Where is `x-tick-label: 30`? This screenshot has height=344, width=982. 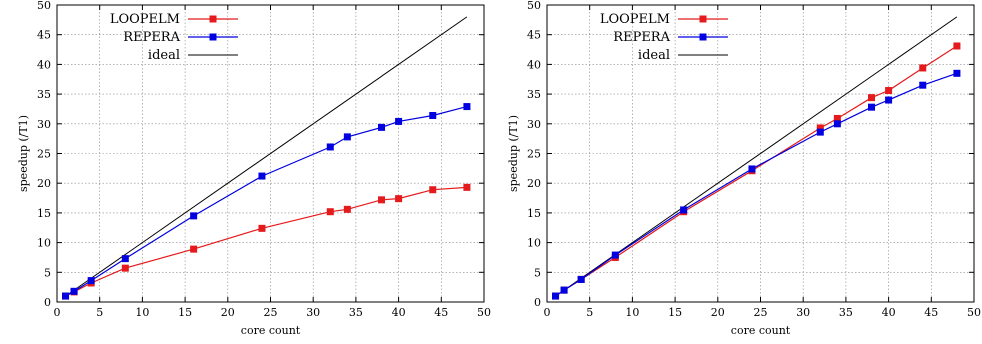 x-tick-label: 30 is located at coordinates (803, 312).